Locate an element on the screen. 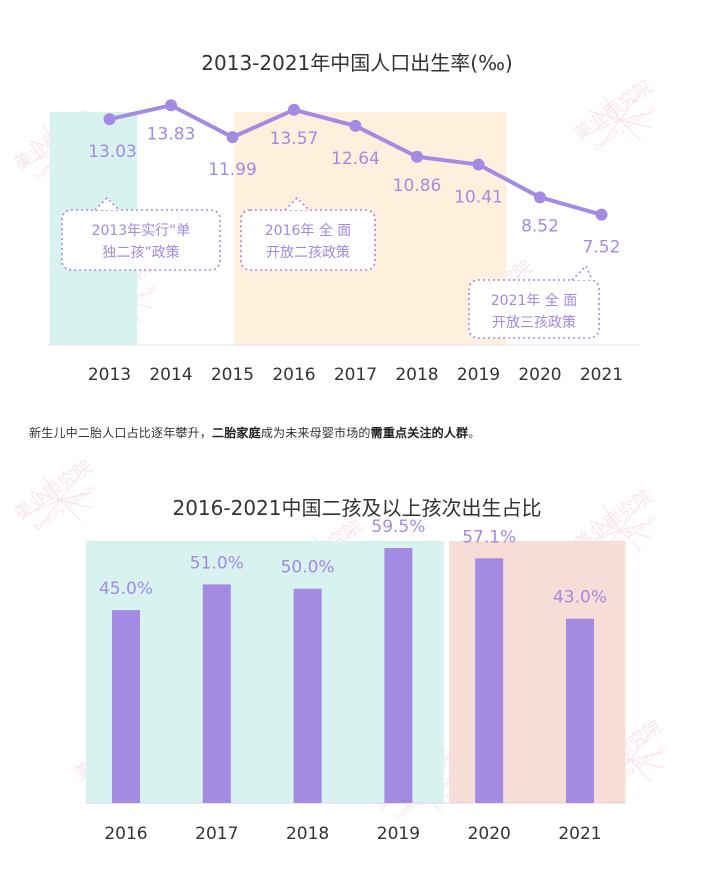  annotation-line2: 独二孩”政策 is located at coordinates (140, 252).